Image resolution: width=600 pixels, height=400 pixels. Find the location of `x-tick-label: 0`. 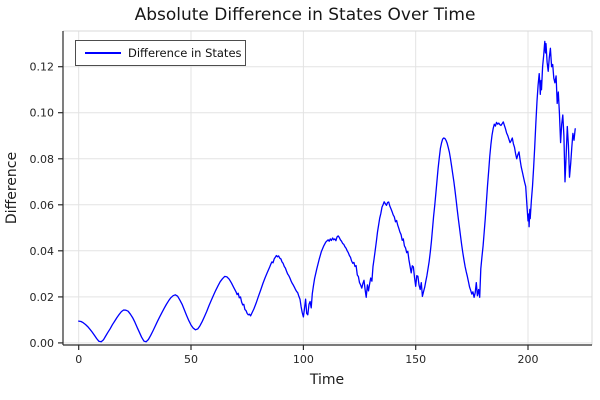

x-tick-label: 0 is located at coordinates (78, 359).